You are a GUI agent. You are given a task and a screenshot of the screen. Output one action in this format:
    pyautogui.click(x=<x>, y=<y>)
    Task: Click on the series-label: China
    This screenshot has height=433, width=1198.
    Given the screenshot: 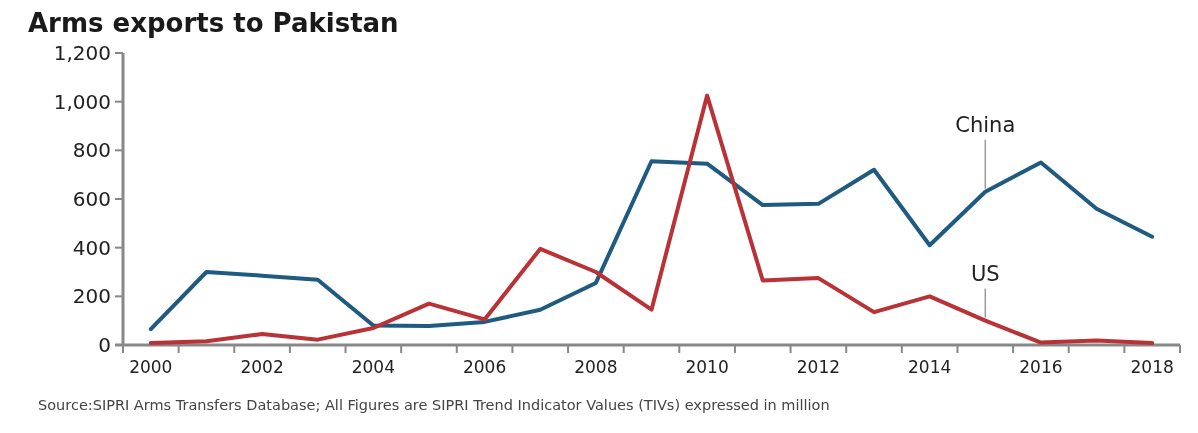 What is the action you would take?
    pyautogui.click(x=985, y=124)
    